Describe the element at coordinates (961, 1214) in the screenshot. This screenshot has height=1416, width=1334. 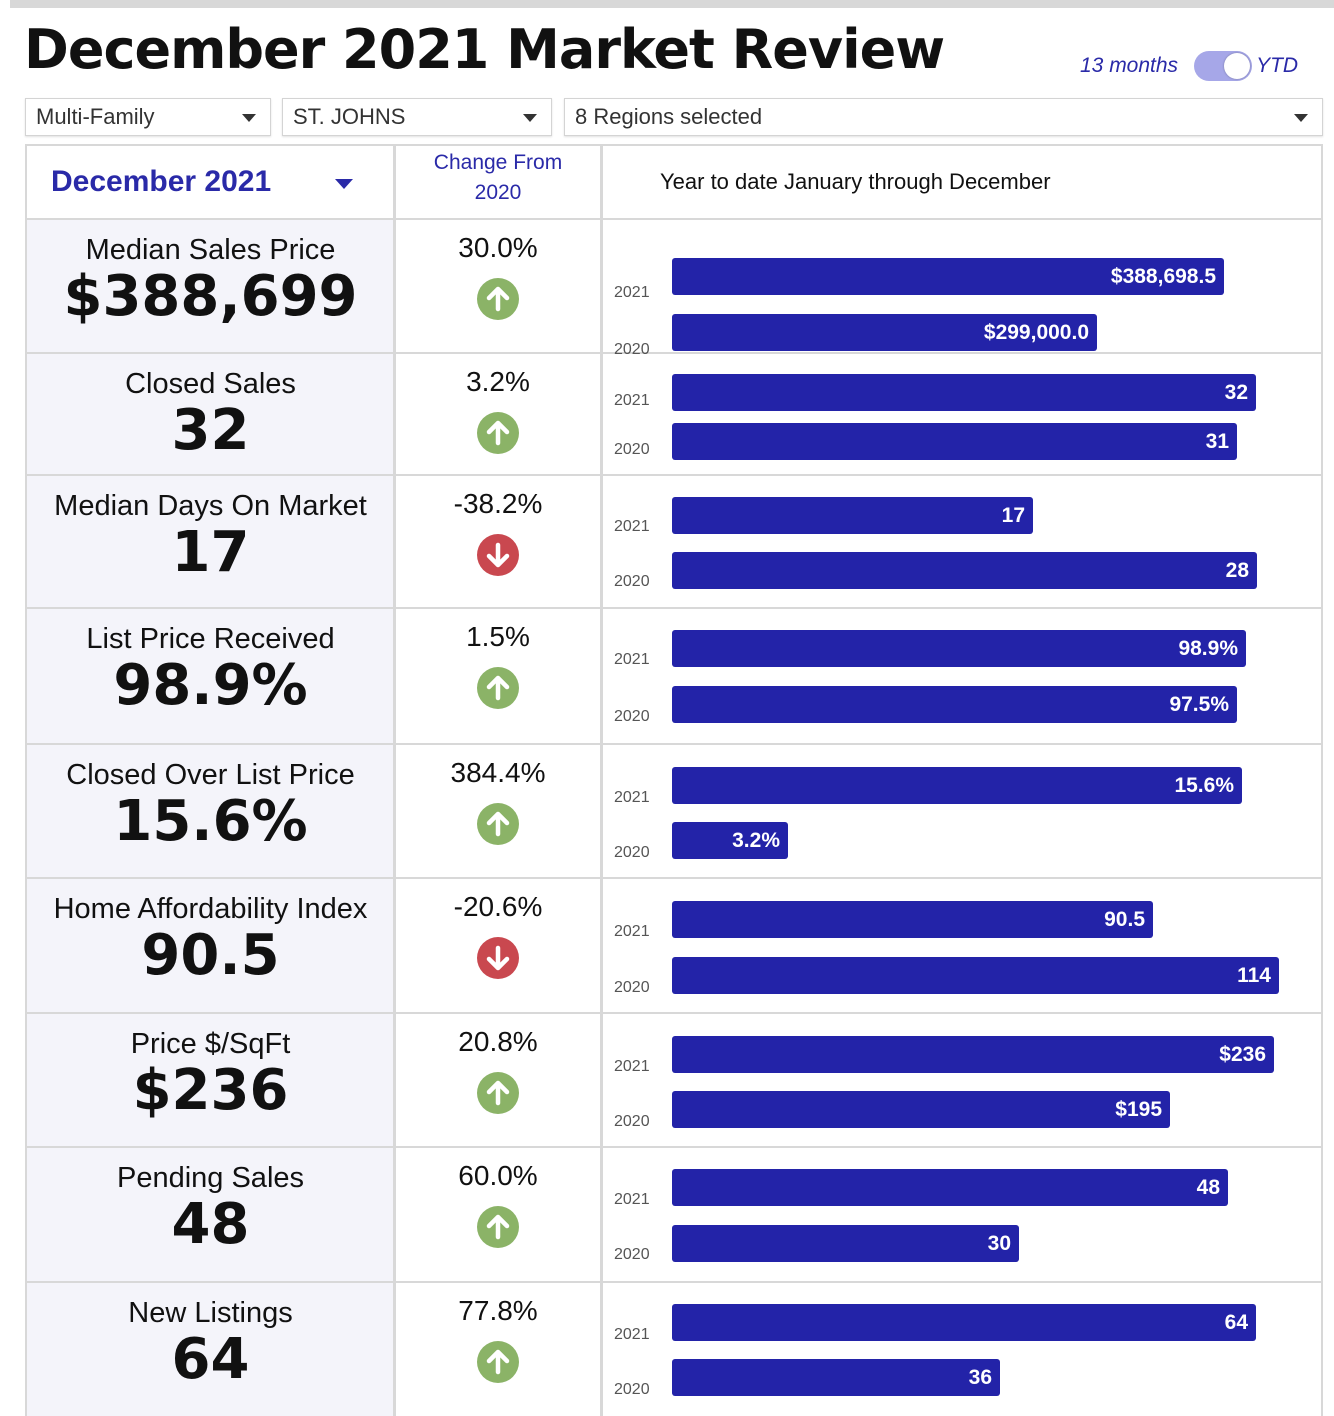
I see `ytd-bars-cell: 2021 48 2020 30` at that location.